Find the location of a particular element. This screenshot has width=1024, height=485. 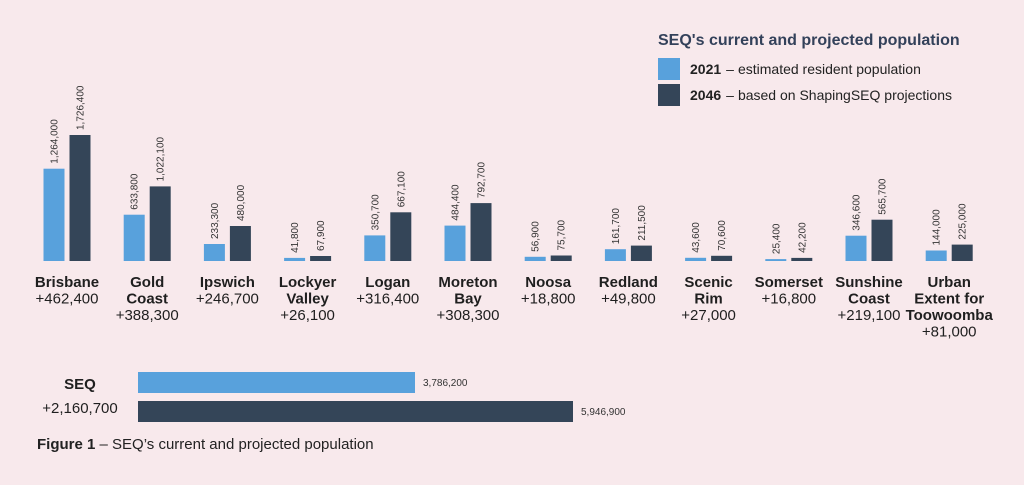

category-label: Moreton is located at coordinates (467, 282).